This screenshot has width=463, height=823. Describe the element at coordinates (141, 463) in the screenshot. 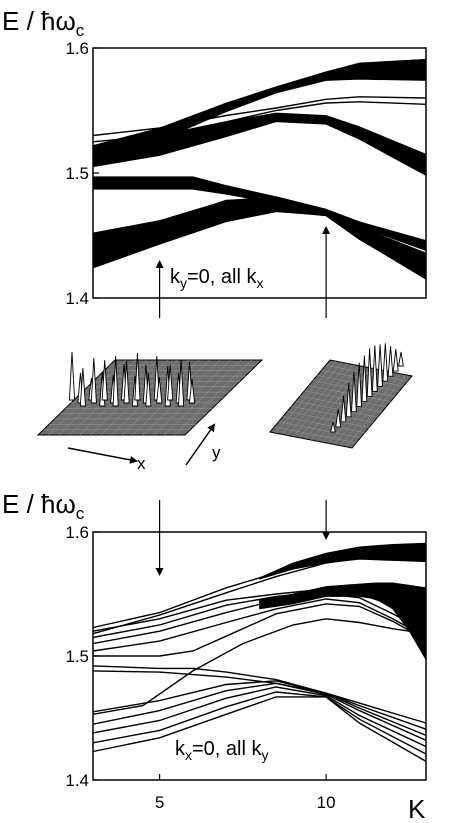

I see `axis-x-label: x` at that location.